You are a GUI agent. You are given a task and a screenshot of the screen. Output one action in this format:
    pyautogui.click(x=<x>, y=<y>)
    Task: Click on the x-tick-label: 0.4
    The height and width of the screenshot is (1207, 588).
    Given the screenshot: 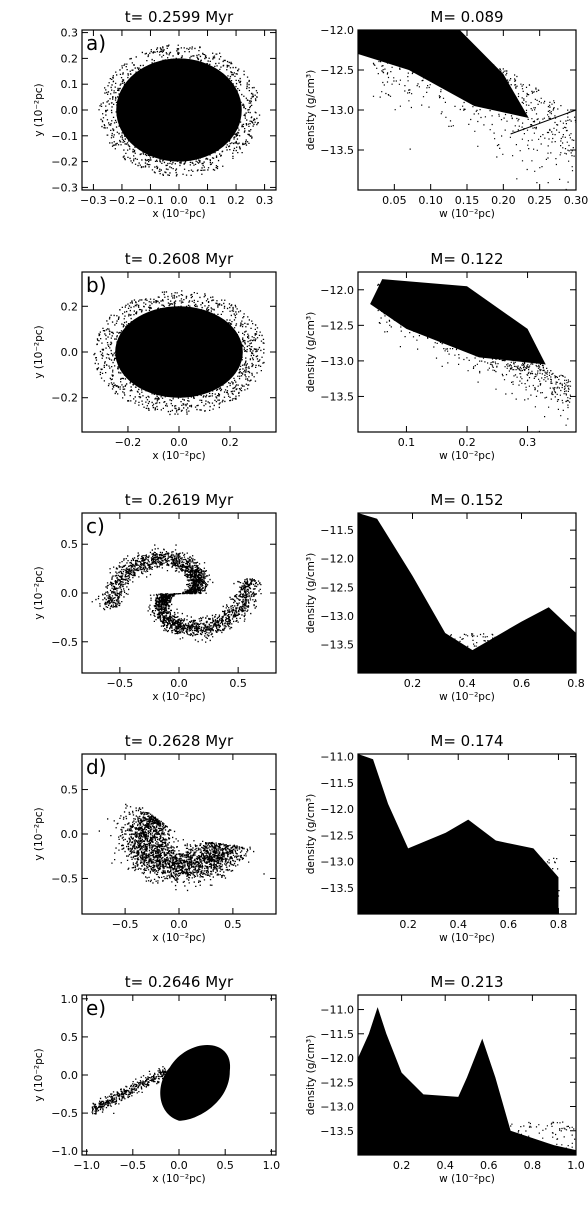 What is the action you would take?
    pyautogui.click(x=458, y=924)
    